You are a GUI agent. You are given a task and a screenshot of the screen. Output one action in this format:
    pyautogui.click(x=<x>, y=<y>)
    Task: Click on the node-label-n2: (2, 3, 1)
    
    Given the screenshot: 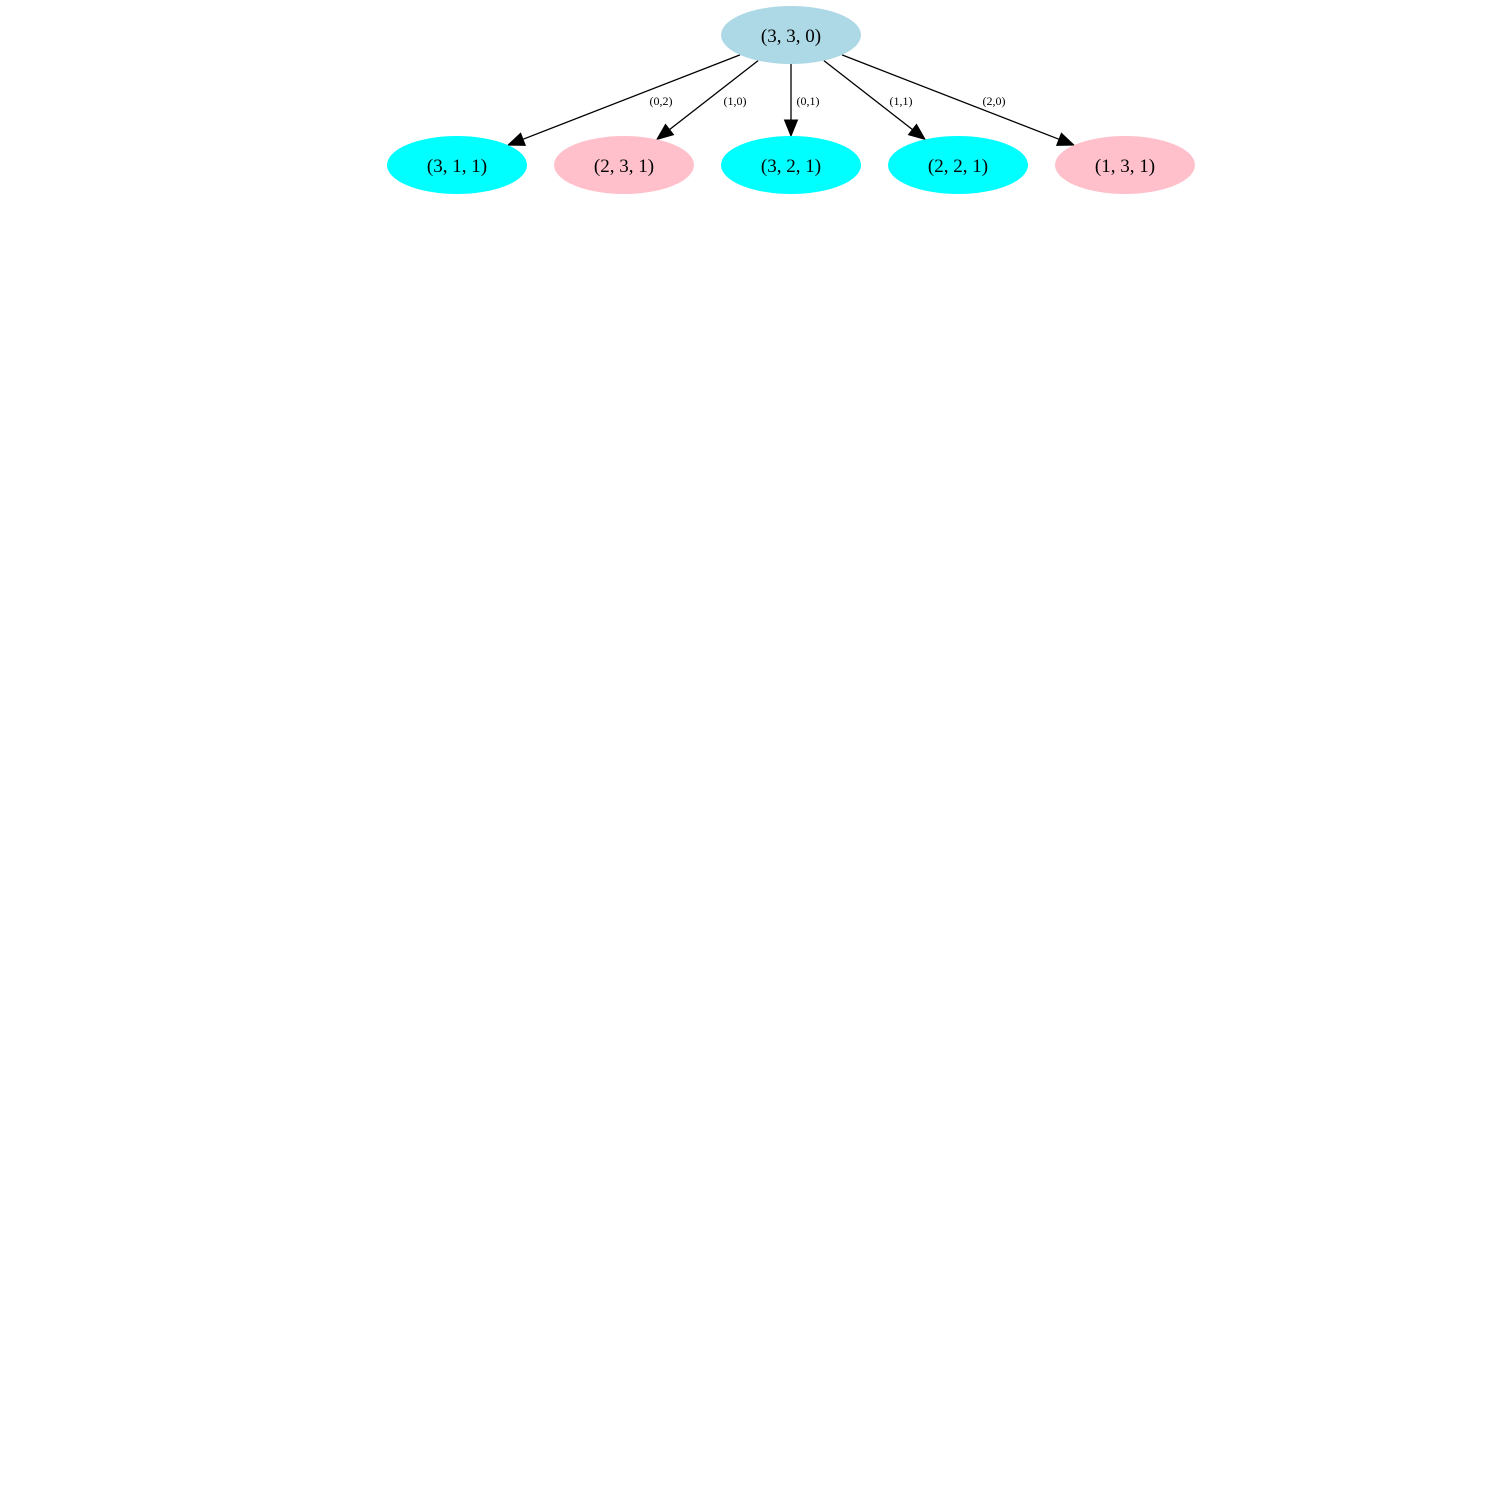 What is the action you would take?
    pyautogui.click(x=624, y=166)
    